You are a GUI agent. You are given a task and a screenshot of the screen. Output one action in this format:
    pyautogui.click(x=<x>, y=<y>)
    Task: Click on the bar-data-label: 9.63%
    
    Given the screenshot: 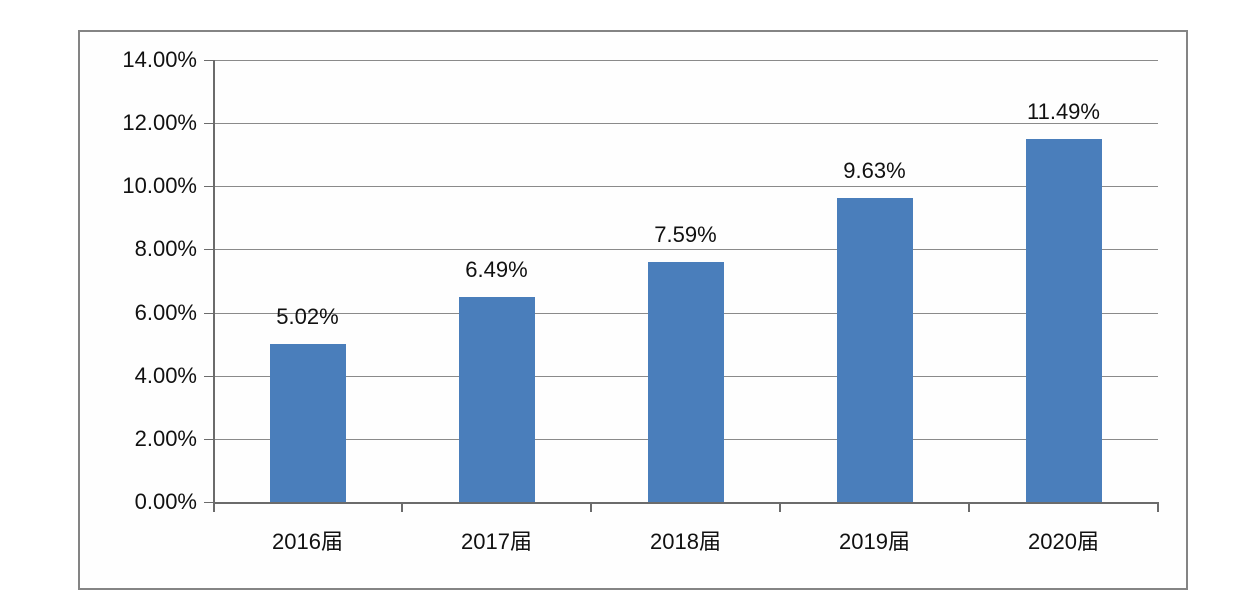 What is the action you would take?
    pyautogui.click(x=874, y=170)
    